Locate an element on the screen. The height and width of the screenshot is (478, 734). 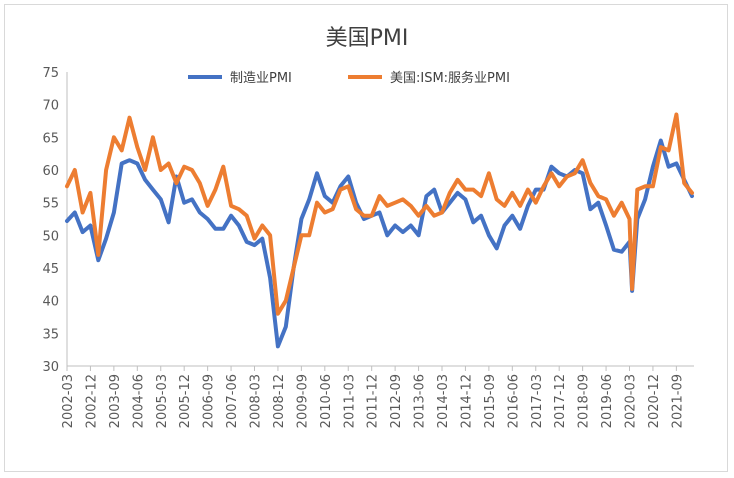
legend-label-services: 美国:ISM:服务业PMI is located at coordinates (450, 78).